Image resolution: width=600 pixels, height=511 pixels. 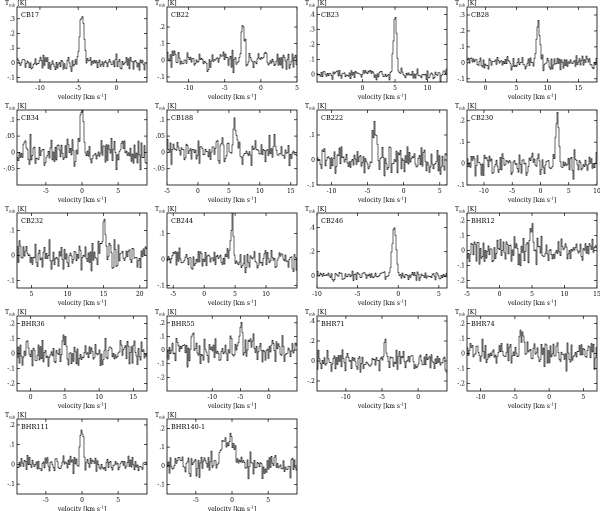 What do you see at coordinates (332, 118) in the screenshot?
I see `source-name-label: CB222` at bounding box center [332, 118].